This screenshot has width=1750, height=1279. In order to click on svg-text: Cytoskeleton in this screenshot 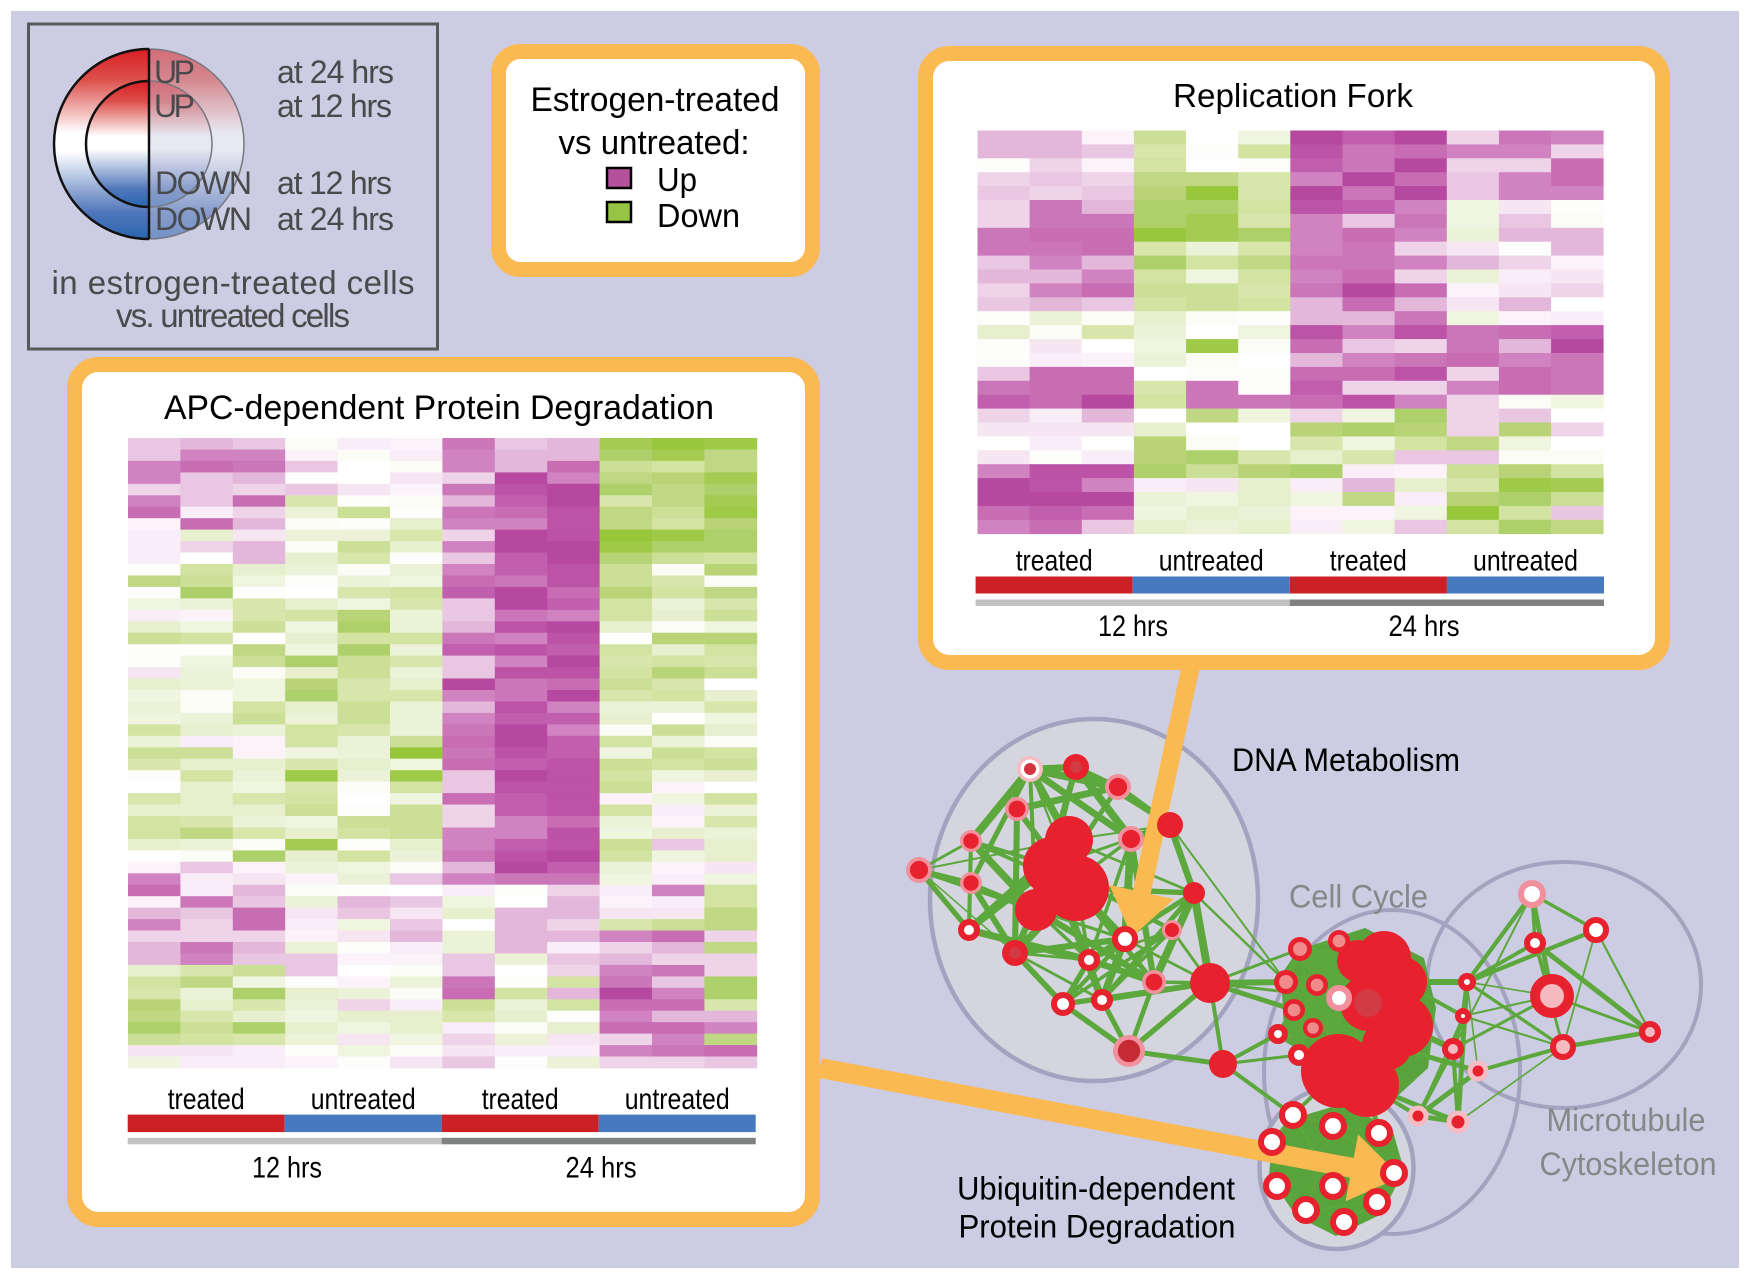, I will do `click(1628, 1164)`.